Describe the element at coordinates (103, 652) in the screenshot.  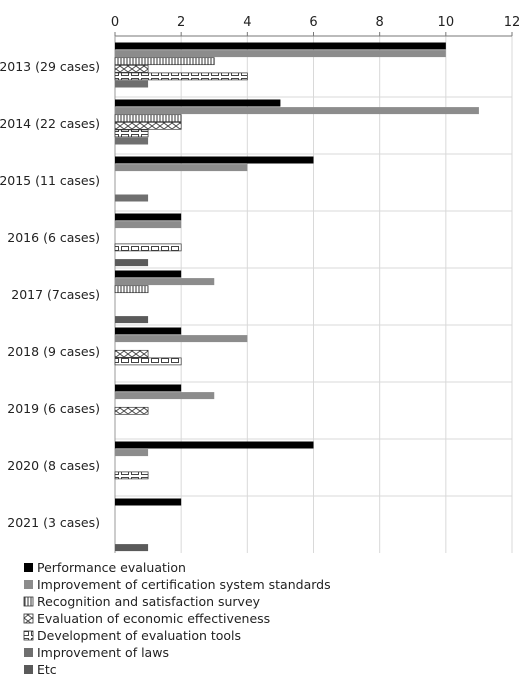
I see `legend-label: Improvement of laws` at that location.